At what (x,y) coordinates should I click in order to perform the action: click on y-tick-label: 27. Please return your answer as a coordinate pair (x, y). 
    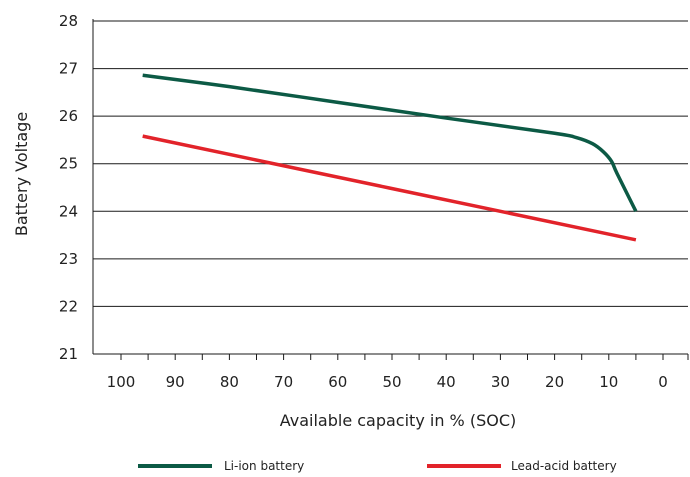
    Looking at the image, I should click on (68, 69).